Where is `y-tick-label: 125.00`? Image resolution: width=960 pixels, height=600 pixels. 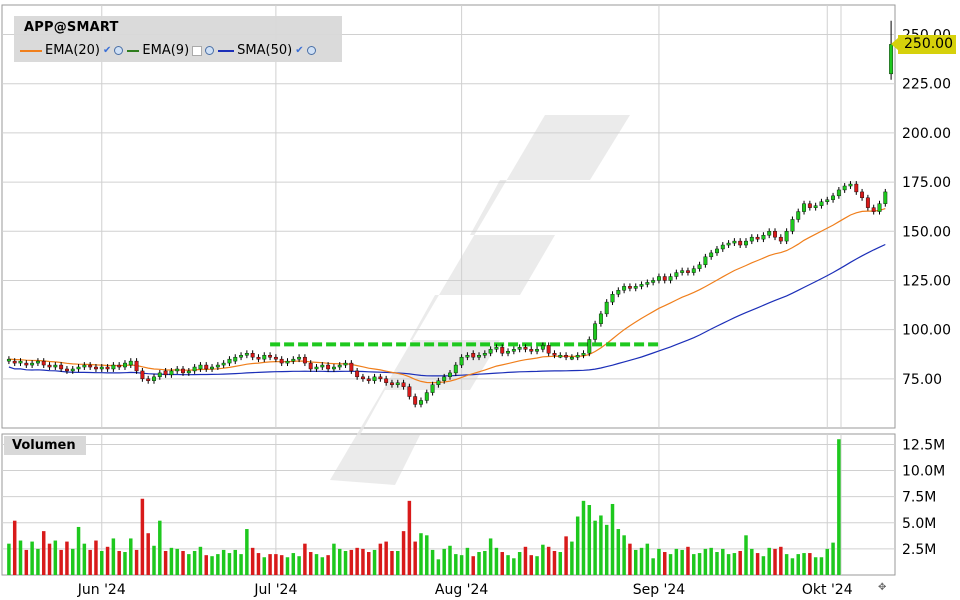 y-tick-label: 125.00 is located at coordinates (926, 281).